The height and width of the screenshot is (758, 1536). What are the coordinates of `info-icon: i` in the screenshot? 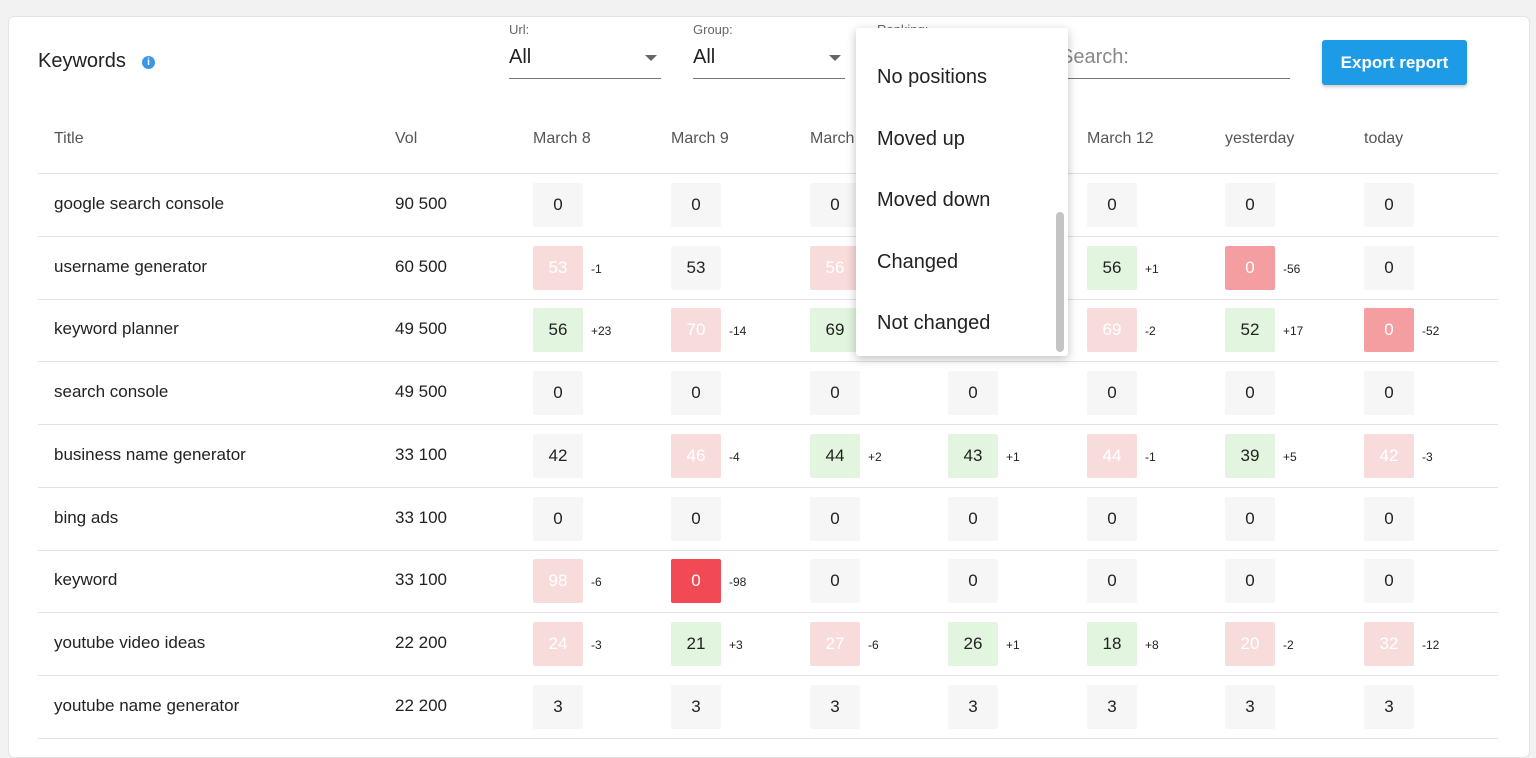 It's located at (148, 62).